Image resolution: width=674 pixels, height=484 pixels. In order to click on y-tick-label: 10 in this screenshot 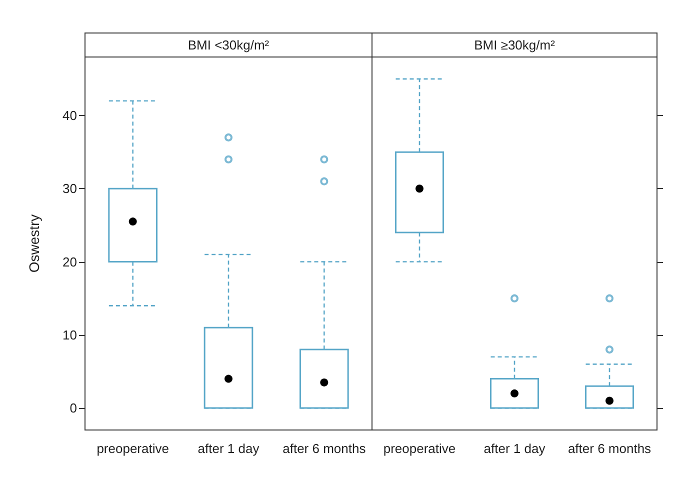, I will do `click(69, 334)`.